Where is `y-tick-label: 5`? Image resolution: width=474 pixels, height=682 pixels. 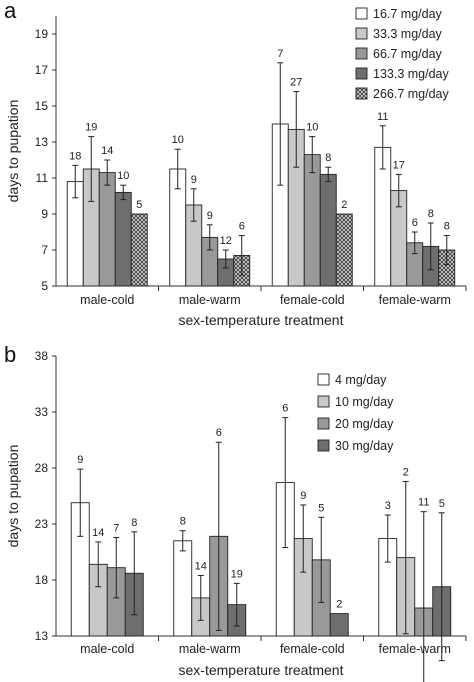 y-tick-label: 5 is located at coordinates (44, 286).